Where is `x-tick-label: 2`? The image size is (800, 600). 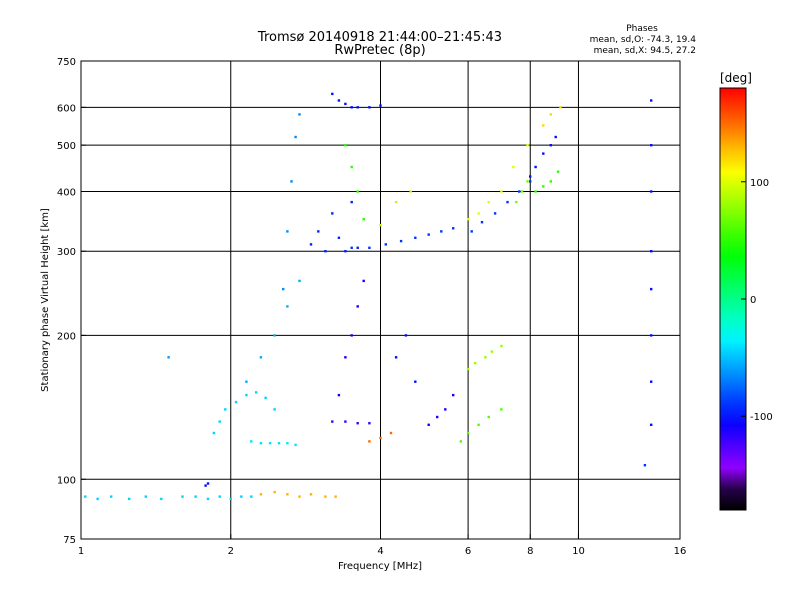 x-tick-label: 2 is located at coordinates (231, 551).